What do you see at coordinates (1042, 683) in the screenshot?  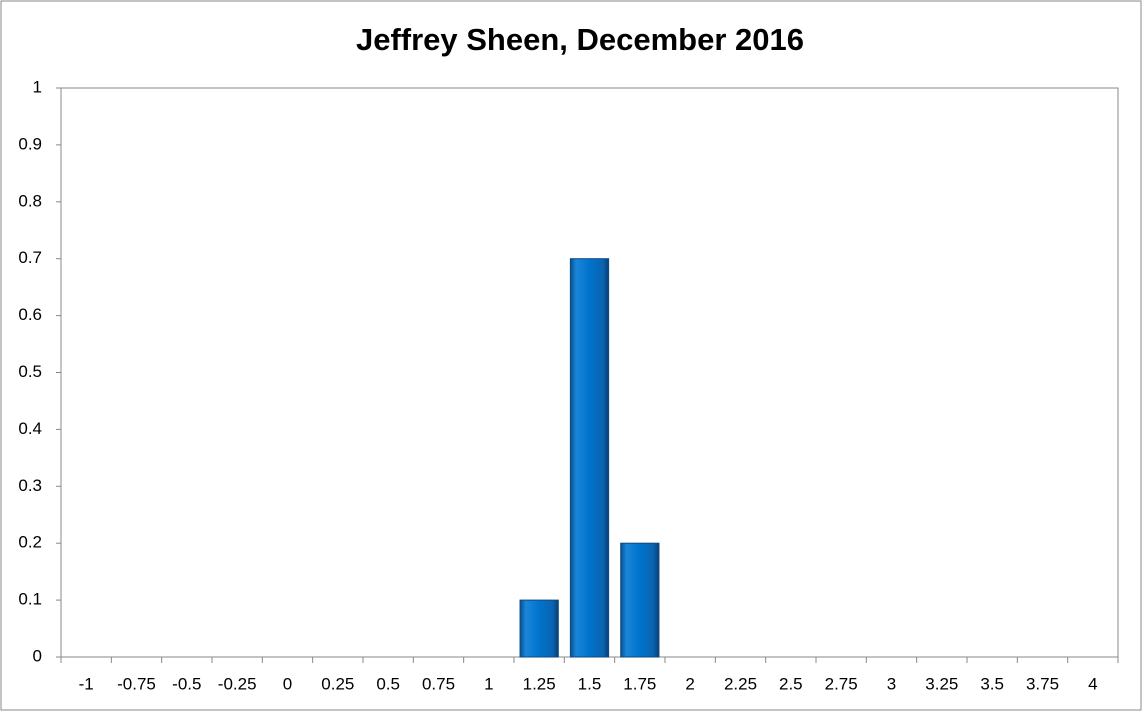 I see `x-tick-label: 3.75` at bounding box center [1042, 683].